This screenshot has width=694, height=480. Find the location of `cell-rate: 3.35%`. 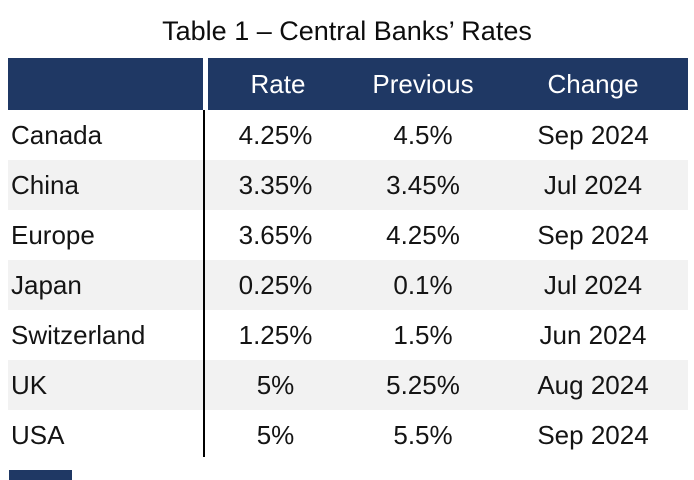

cell-rate: 3.35% is located at coordinates (275, 184).